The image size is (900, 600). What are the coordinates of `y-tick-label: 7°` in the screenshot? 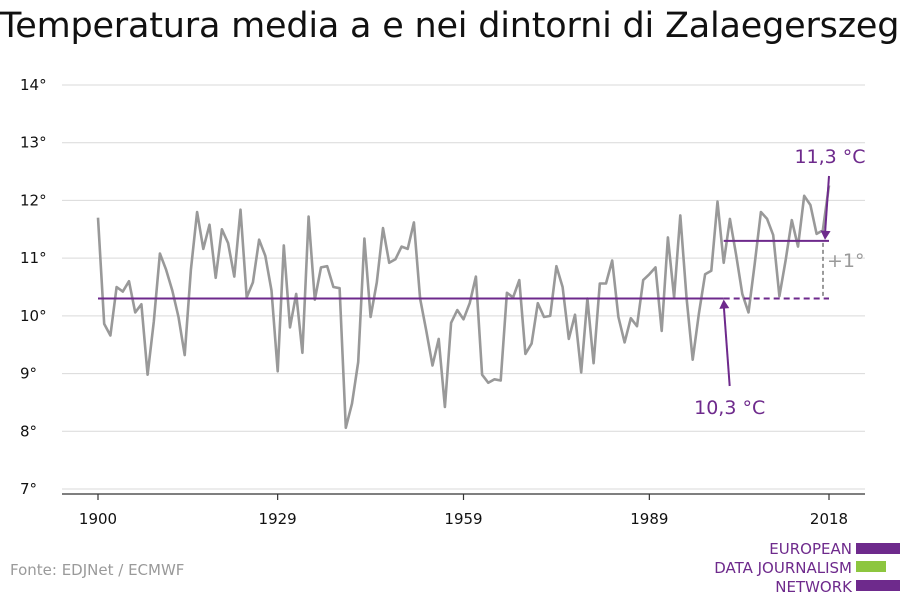 It's located at (28, 489).